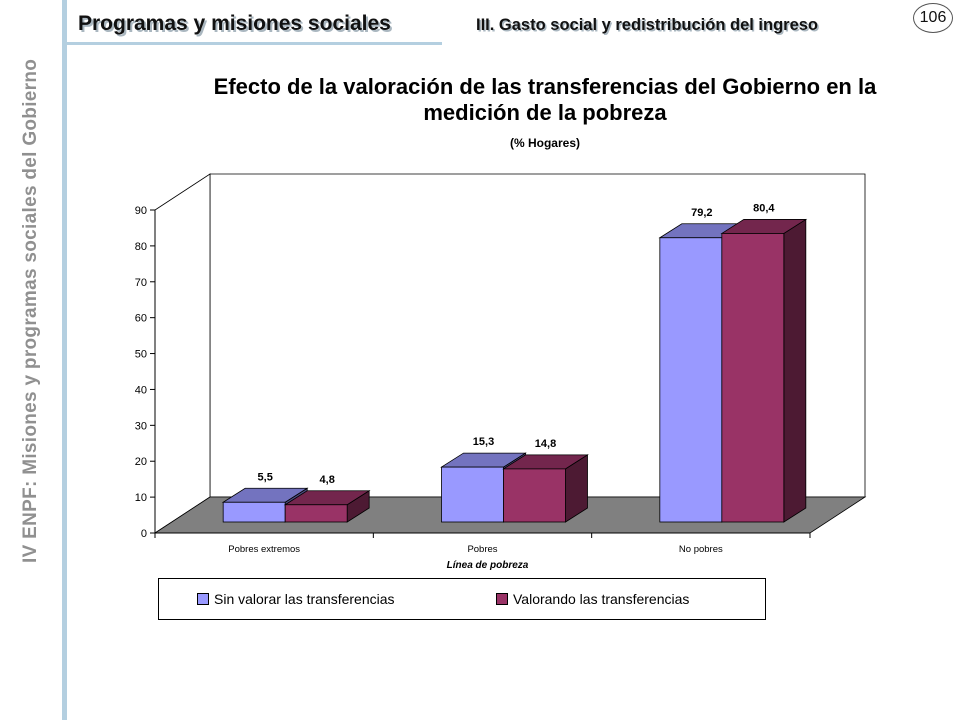 The width and height of the screenshot is (960, 720). I want to click on y-tick-label: 50, so click(141, 355).